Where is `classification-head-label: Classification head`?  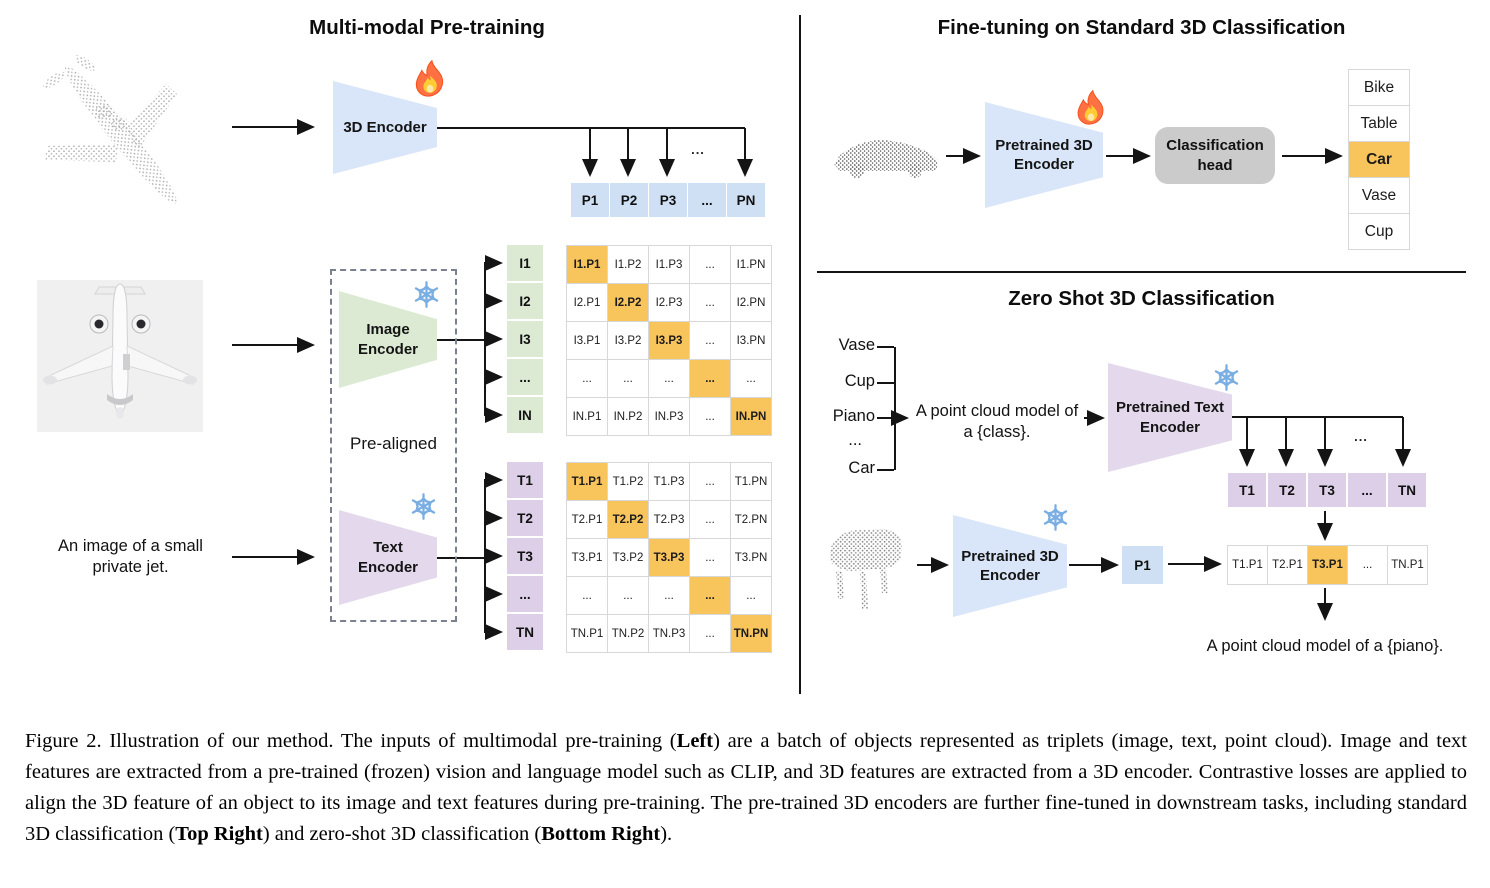
classification-head-label: Classification head is located at coordinates (1215, 155).